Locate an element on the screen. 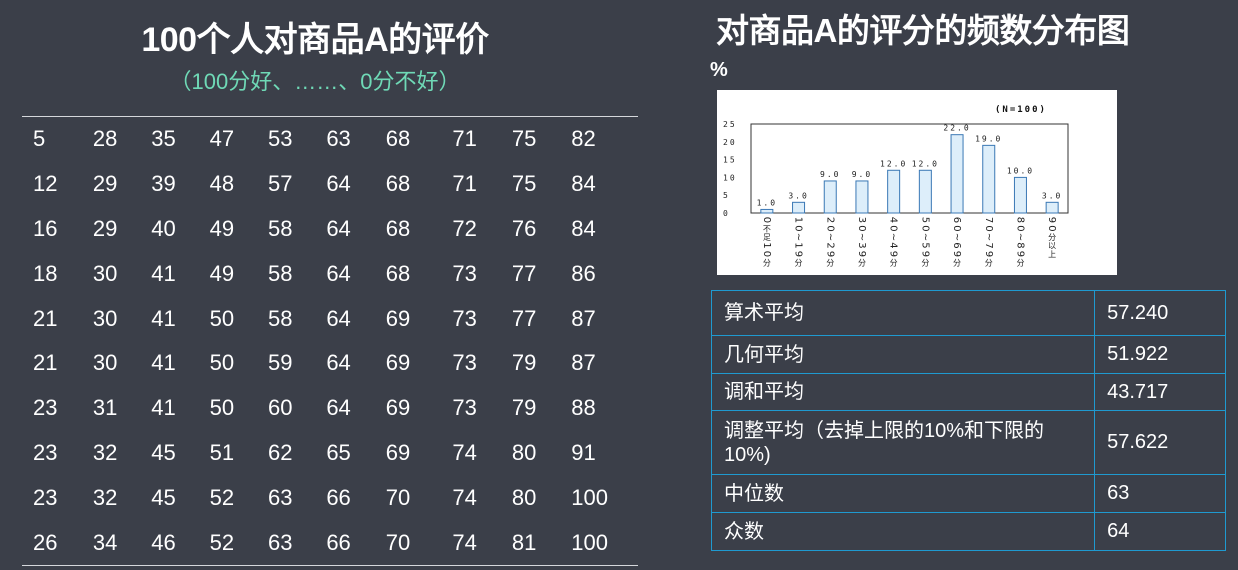 Image resolution: width=1238 pixels, height=570 pixels. score-cell: 74 is located at coordinates (464, 542).